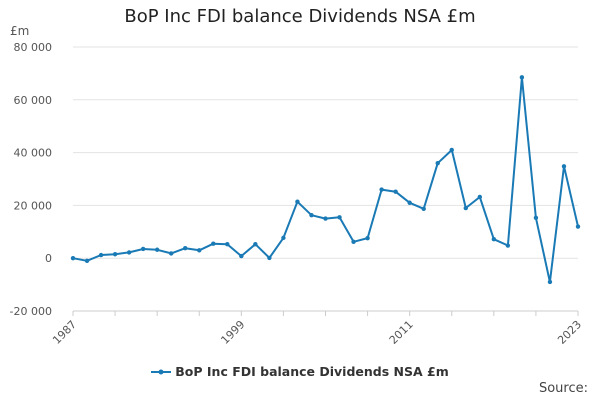  What do you see at coordinates (31, 311) in the screenshot?
I see `y-tick-label: -20 000` at bounding box center [31, 311].